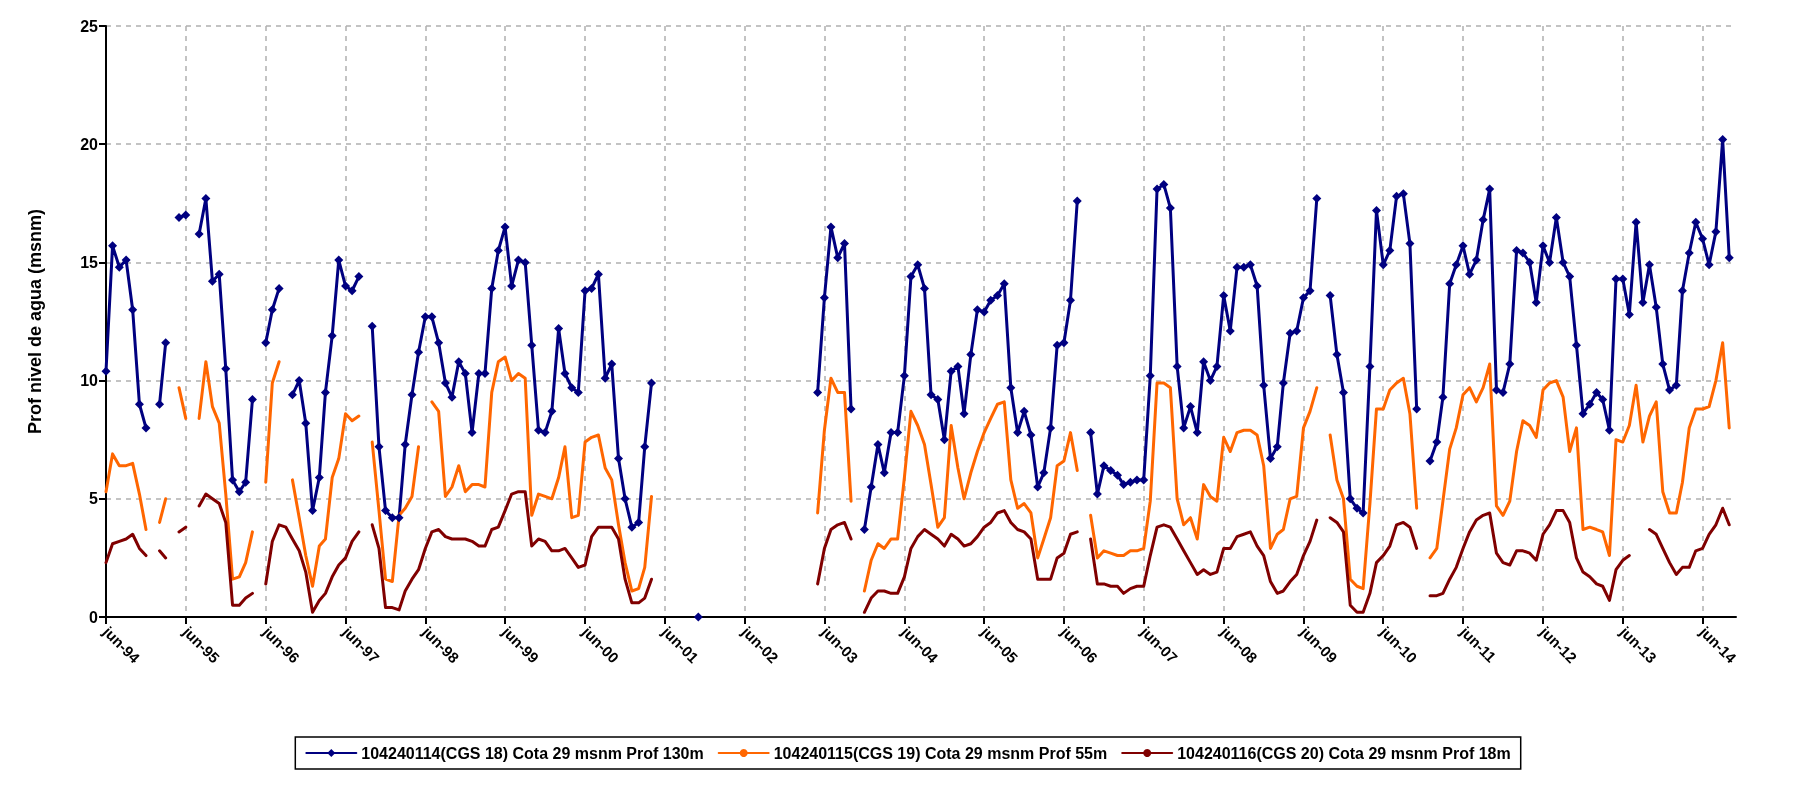  What do you see at coordinates (89, 262) in the screenshot?
I see `y-tick-label: 15` at bounding box center [89, 262].